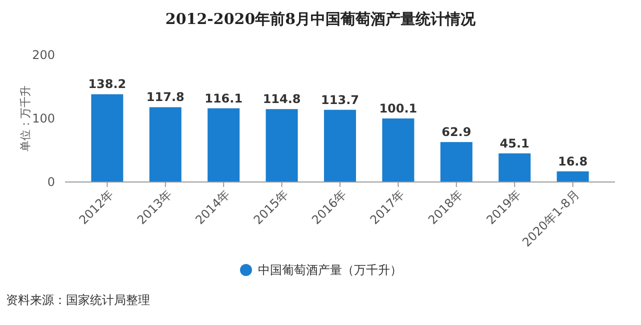 This screenshot has height=325, width=641. What do you see at coordinates (515, 143) in the screenshot?
I see `data-label: 45.1` at bounding box center [515, 143].